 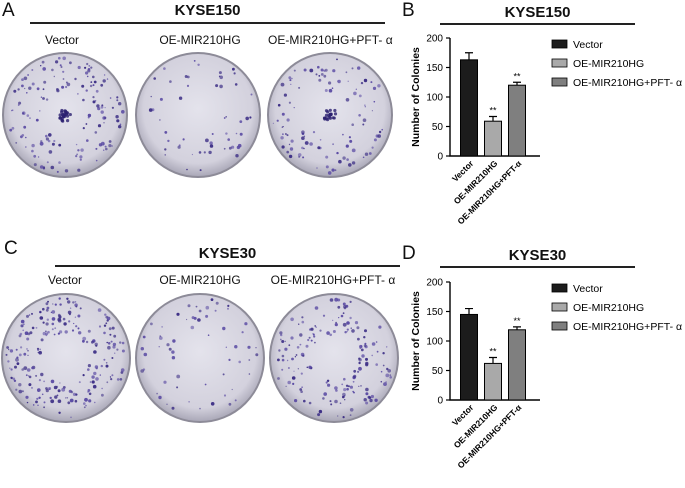 What do you see at coordinates (334, 358) in the screenshot?
I see `plate-c-oe-pft` at bounding box center [334, 358].